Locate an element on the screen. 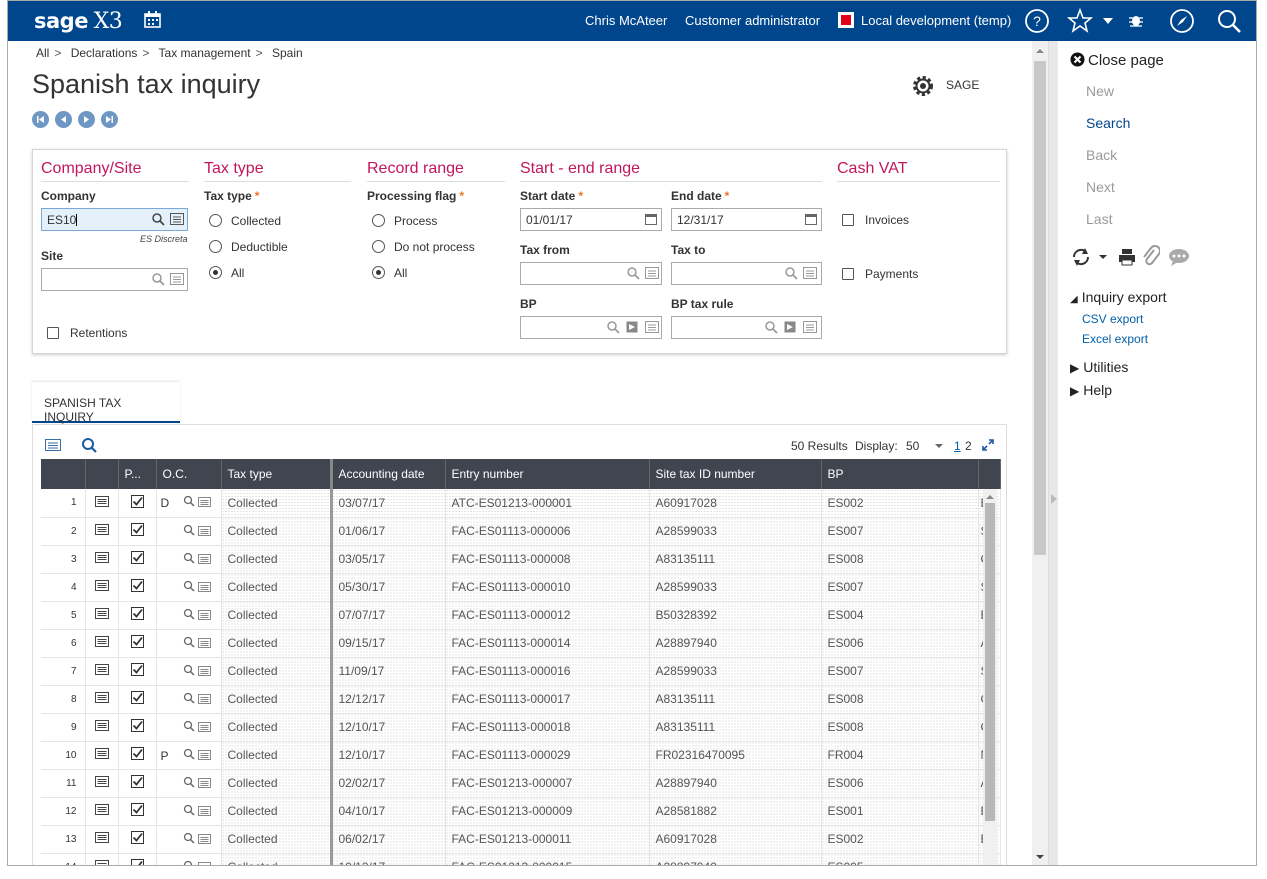 This screenshot has width=1267, height=879. sage-x3-logo: sage X3 is located at coordinates (78, 21).